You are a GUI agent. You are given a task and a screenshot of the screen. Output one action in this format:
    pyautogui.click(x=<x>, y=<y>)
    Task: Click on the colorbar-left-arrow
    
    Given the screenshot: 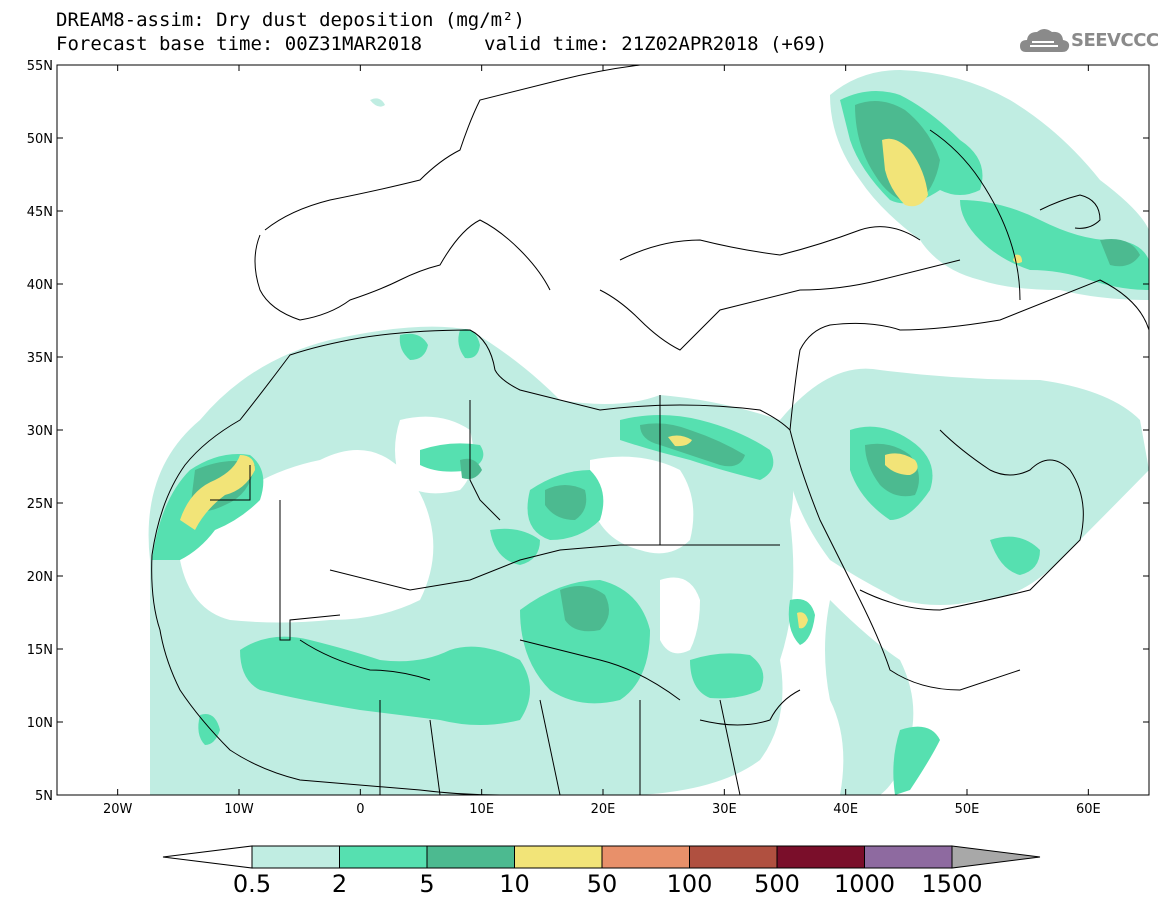 What is the action you would take?
    pyautogui.click(x=207, y=857)
    